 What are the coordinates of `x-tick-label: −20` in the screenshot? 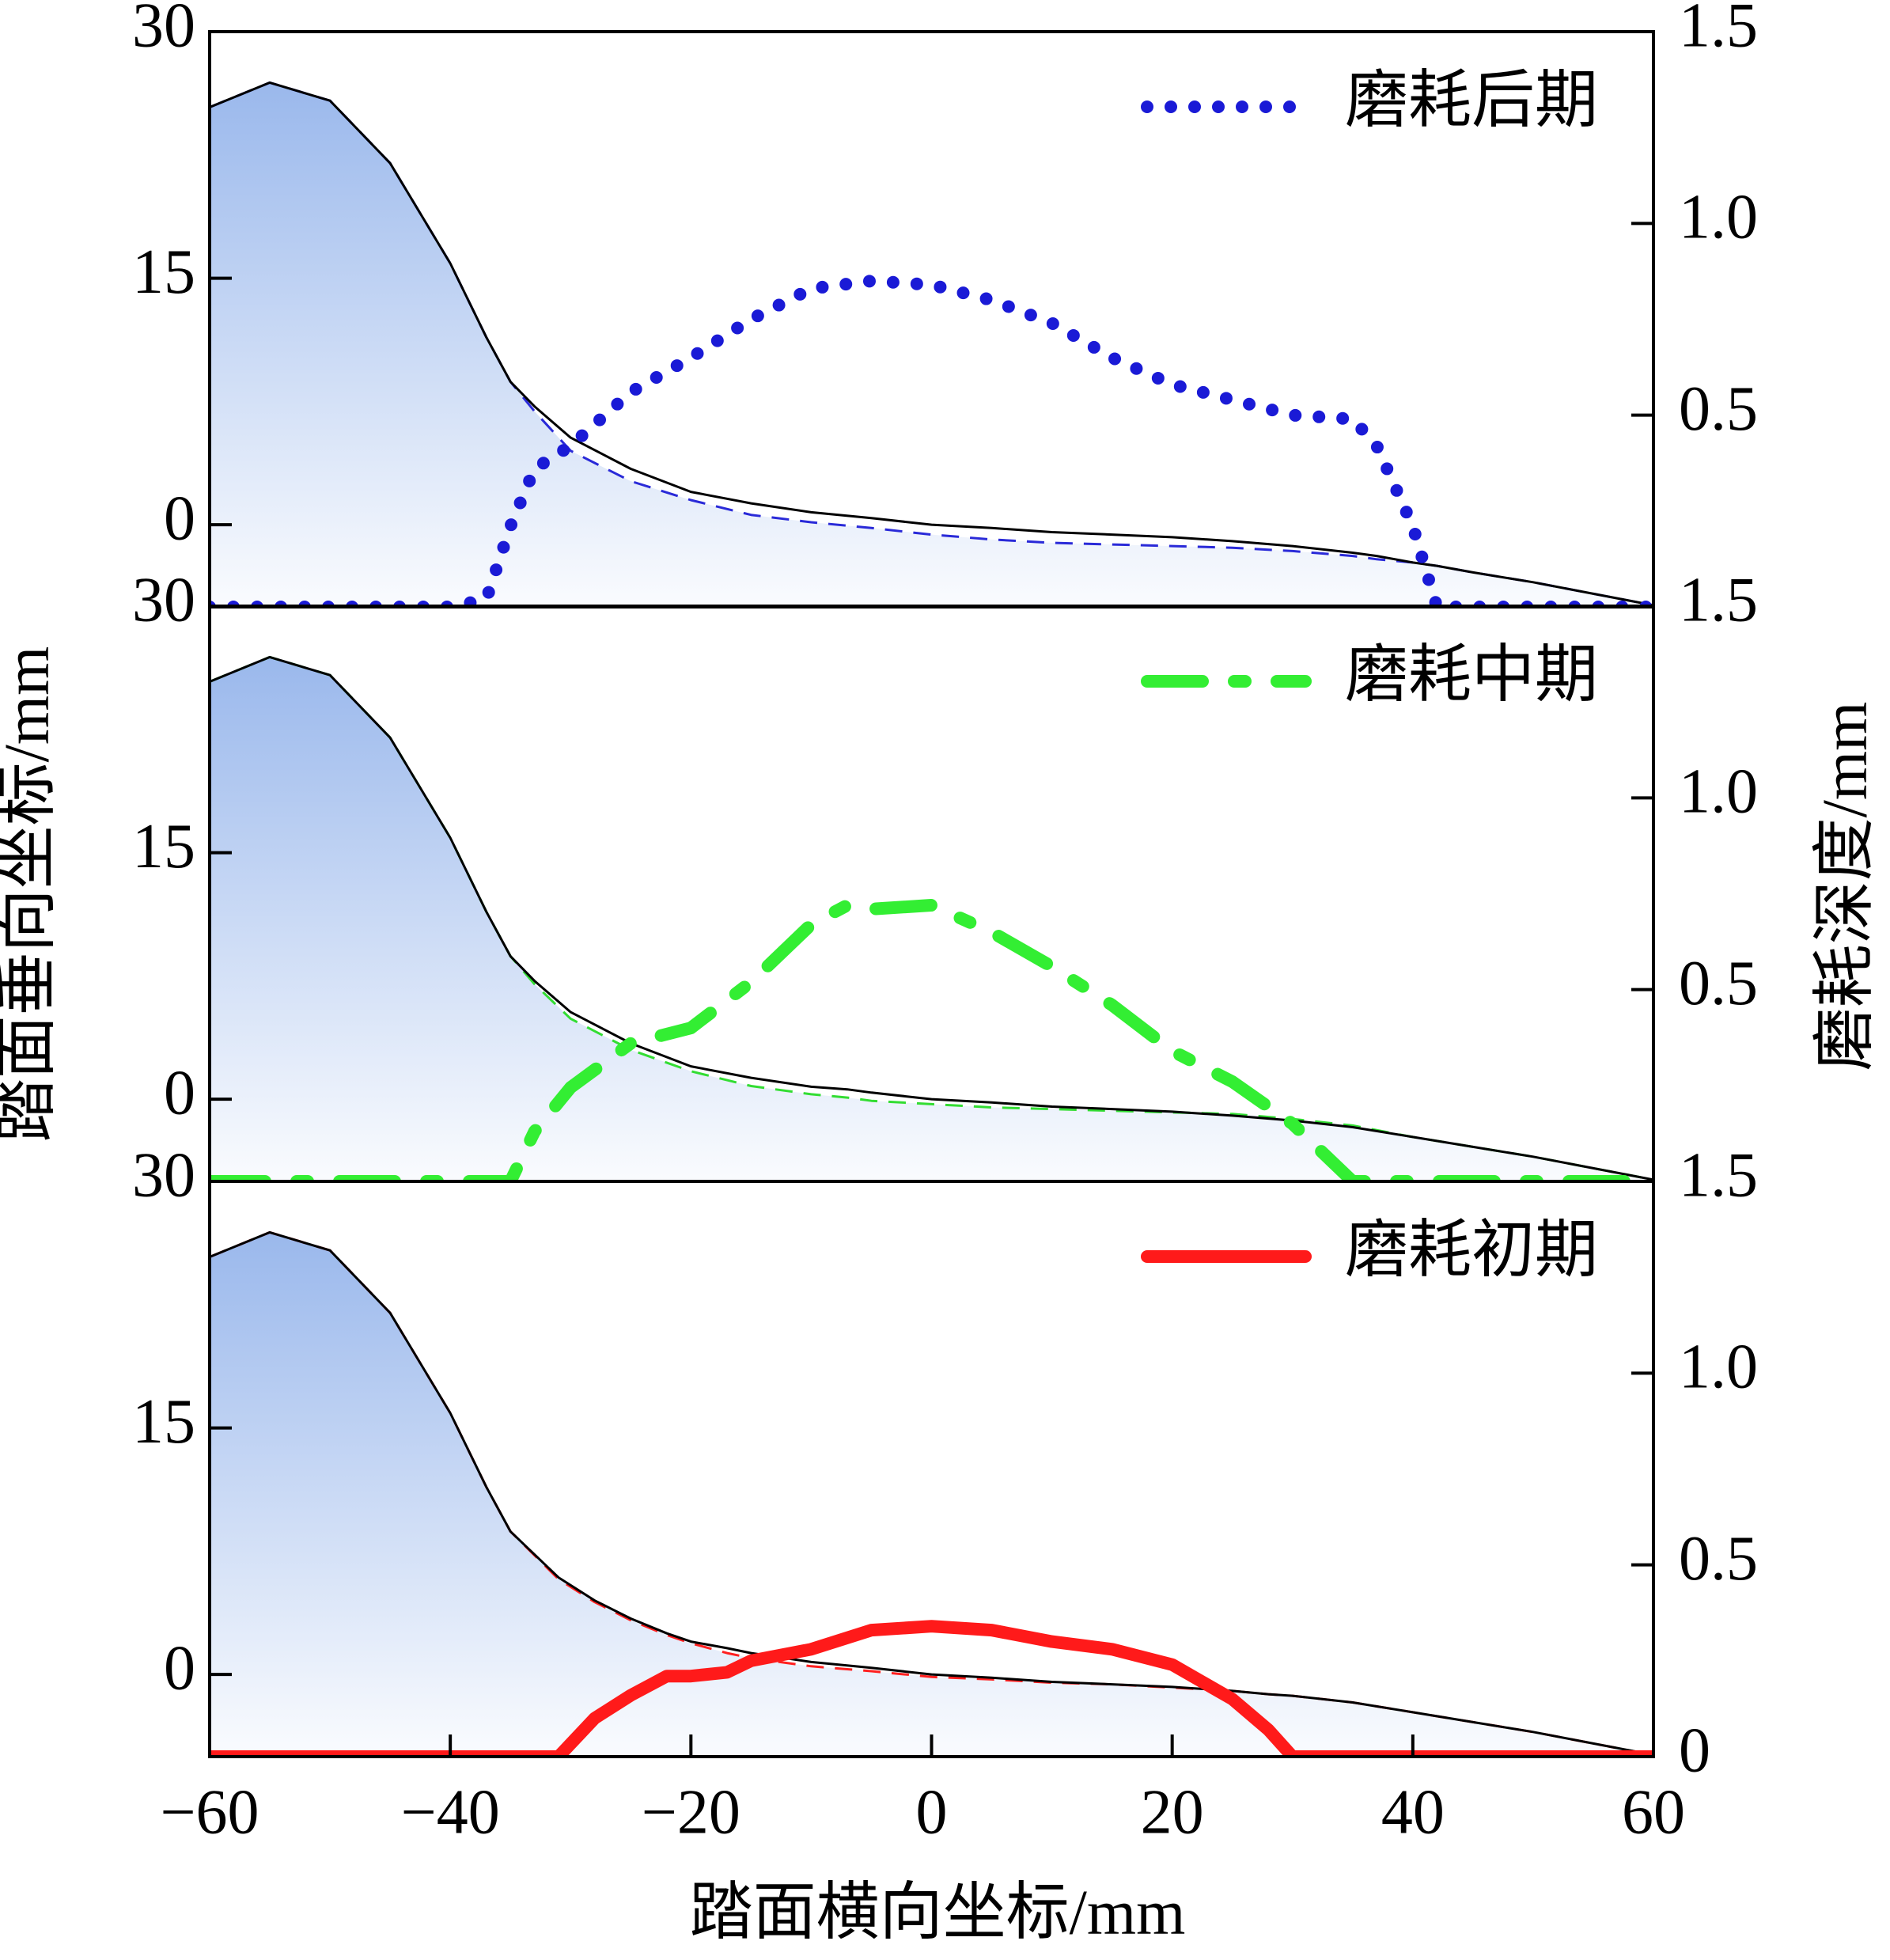 It's located at (691, 1812).